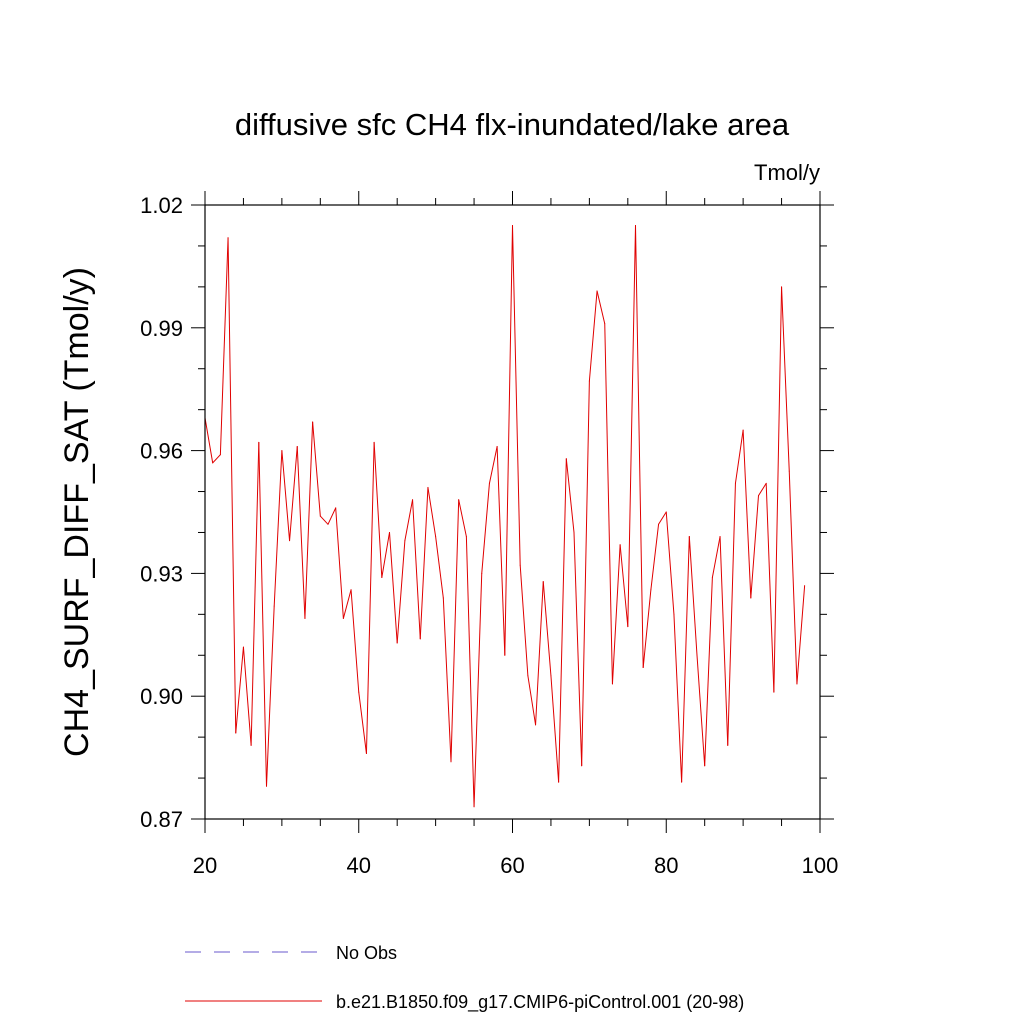  I want to click on x-tick-label: 80, so click(666, 865).